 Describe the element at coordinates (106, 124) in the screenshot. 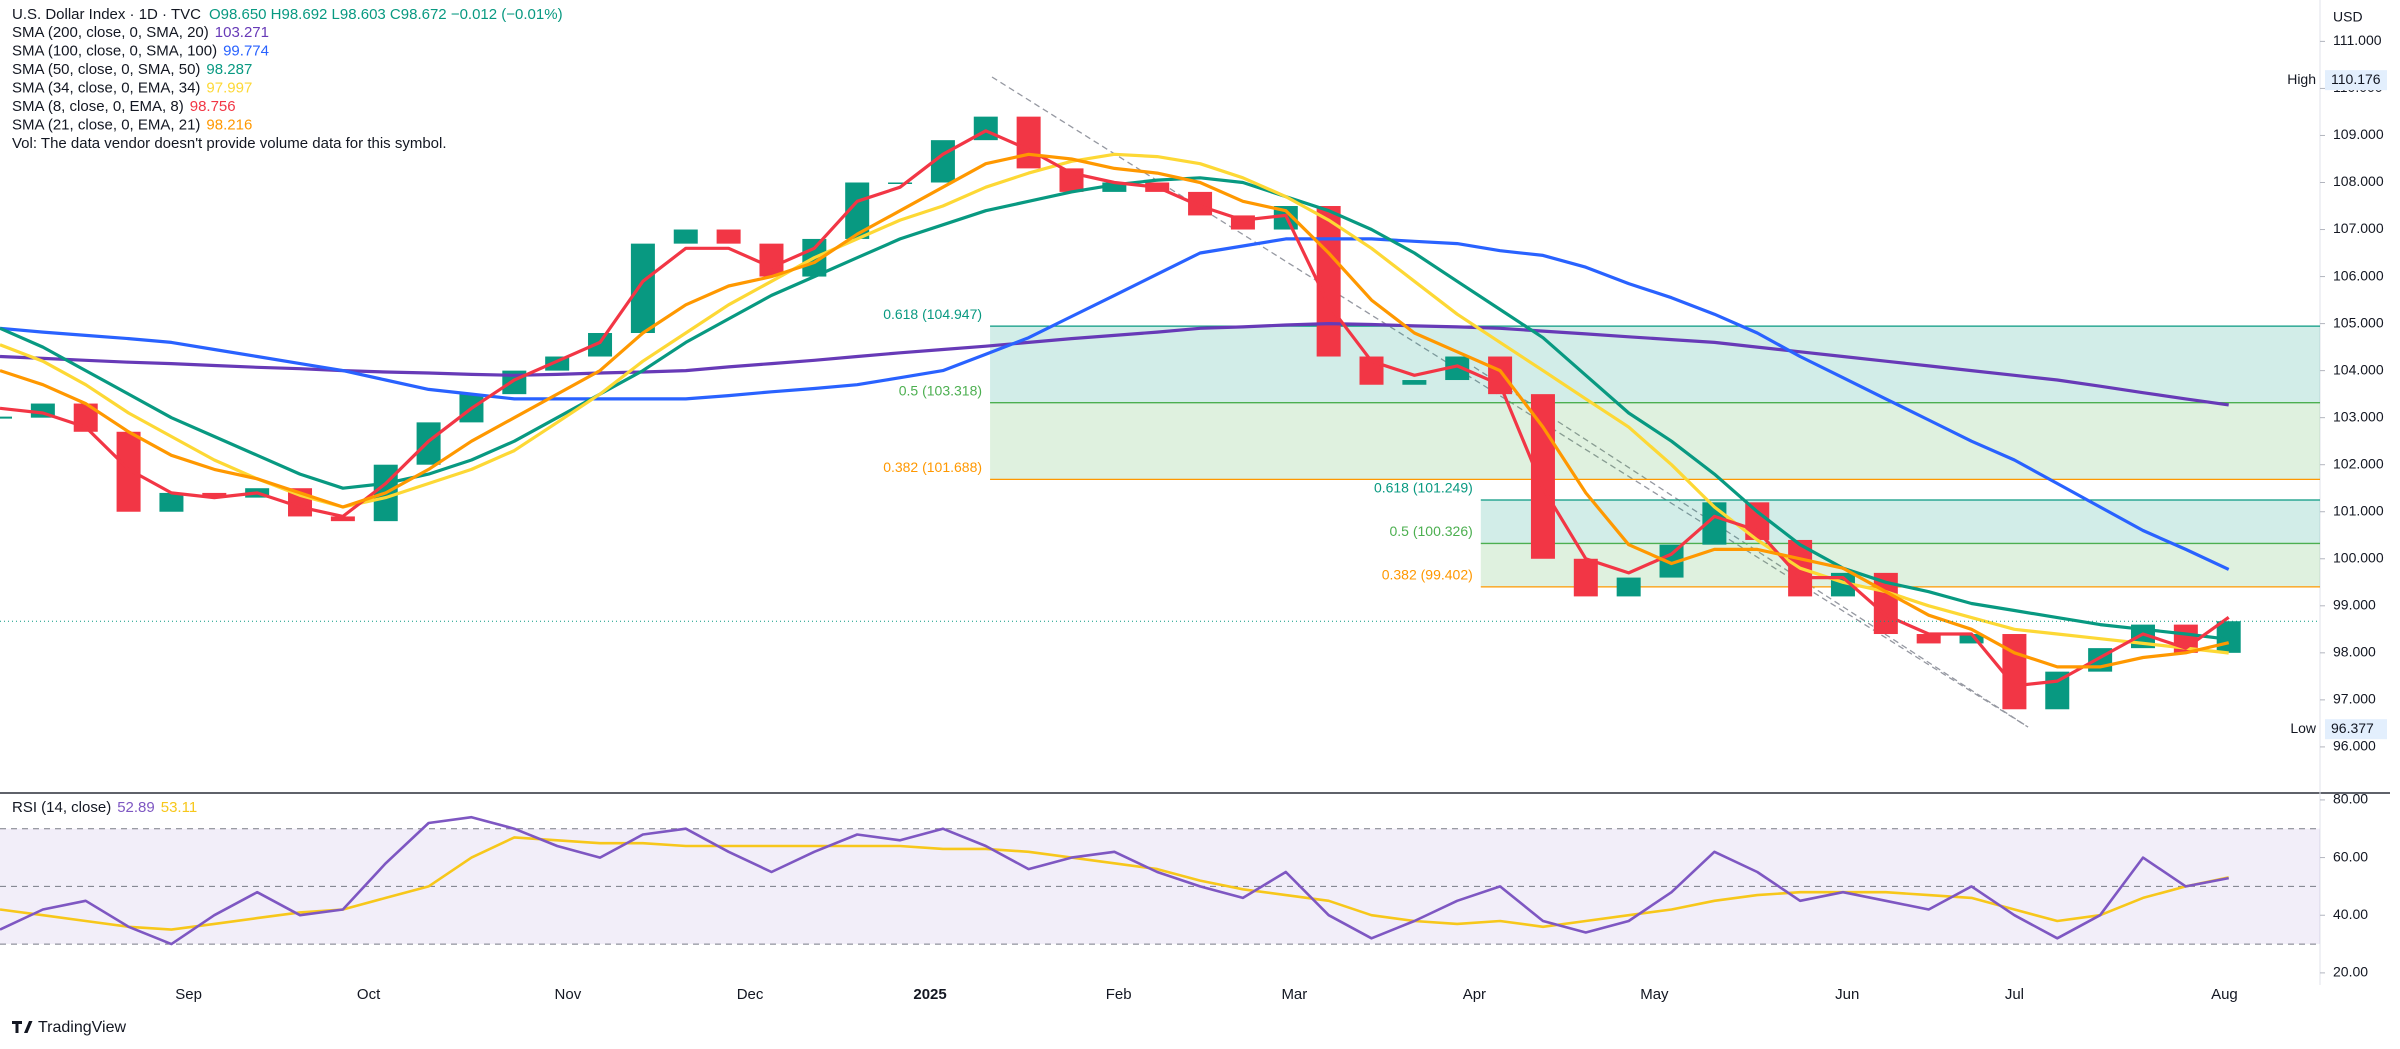

I see `legend-name: SMA (21, close, 0, EMA, 21)` at that location.